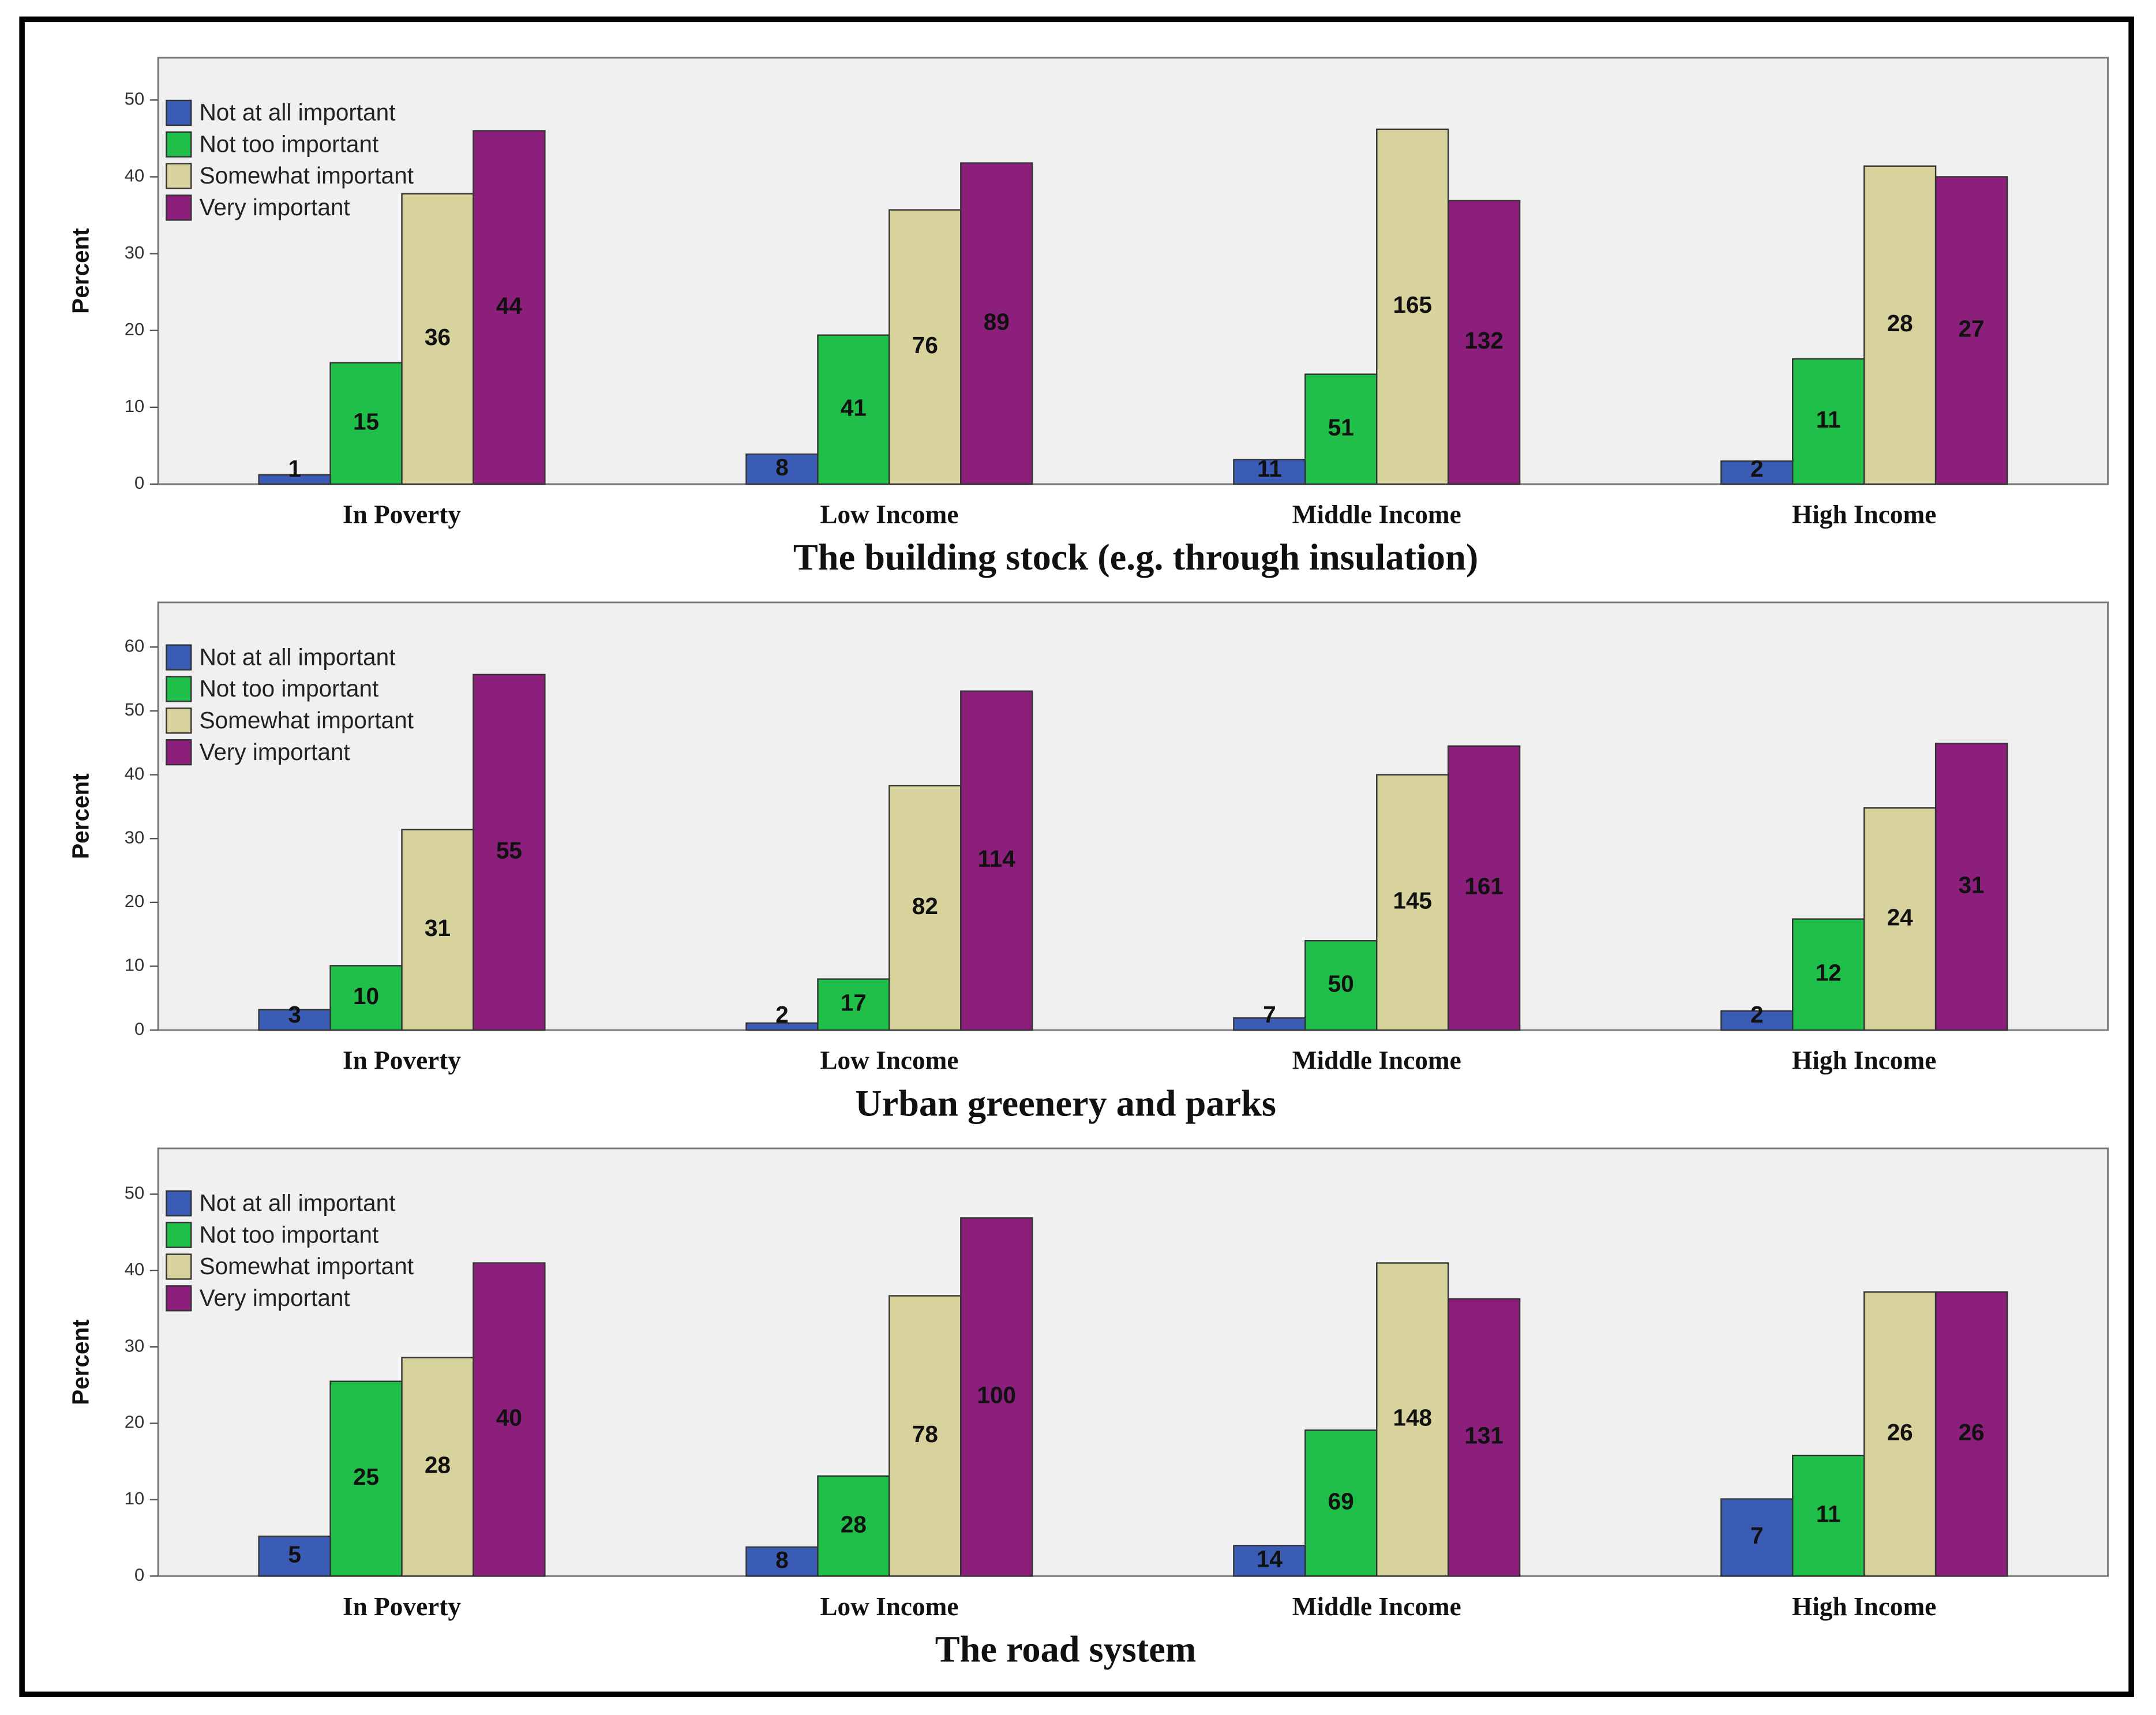 This screenshot has height=1715, width=2156. I want to click on bar-count-label: 100, so click(997, 1395).